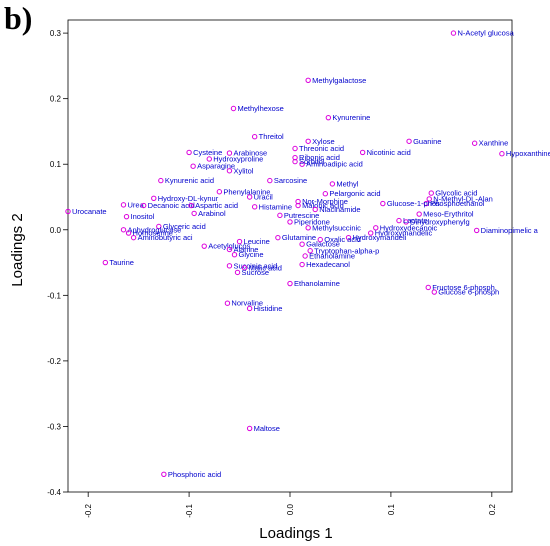 This screenshot has width=550, height=546. I want to click on y-tick-label: 0.2, so click(56, 99).